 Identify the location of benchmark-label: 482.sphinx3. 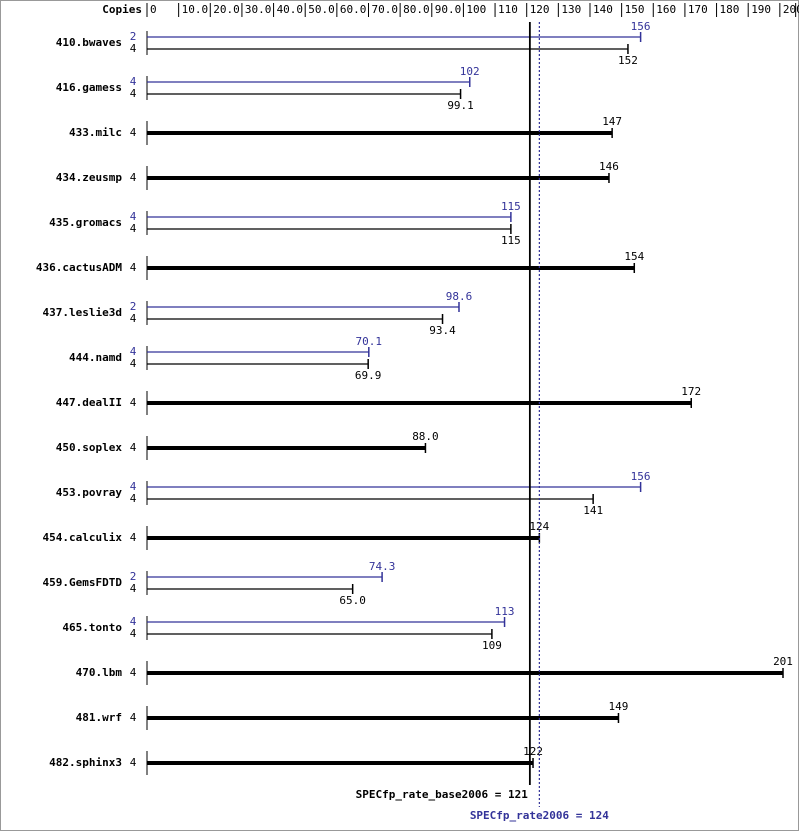
(85, 762).